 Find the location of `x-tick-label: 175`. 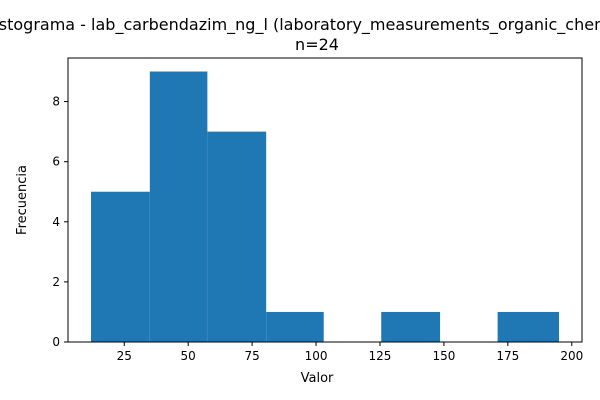

x-tick-label: 175 is located at coordinates (507, 356).